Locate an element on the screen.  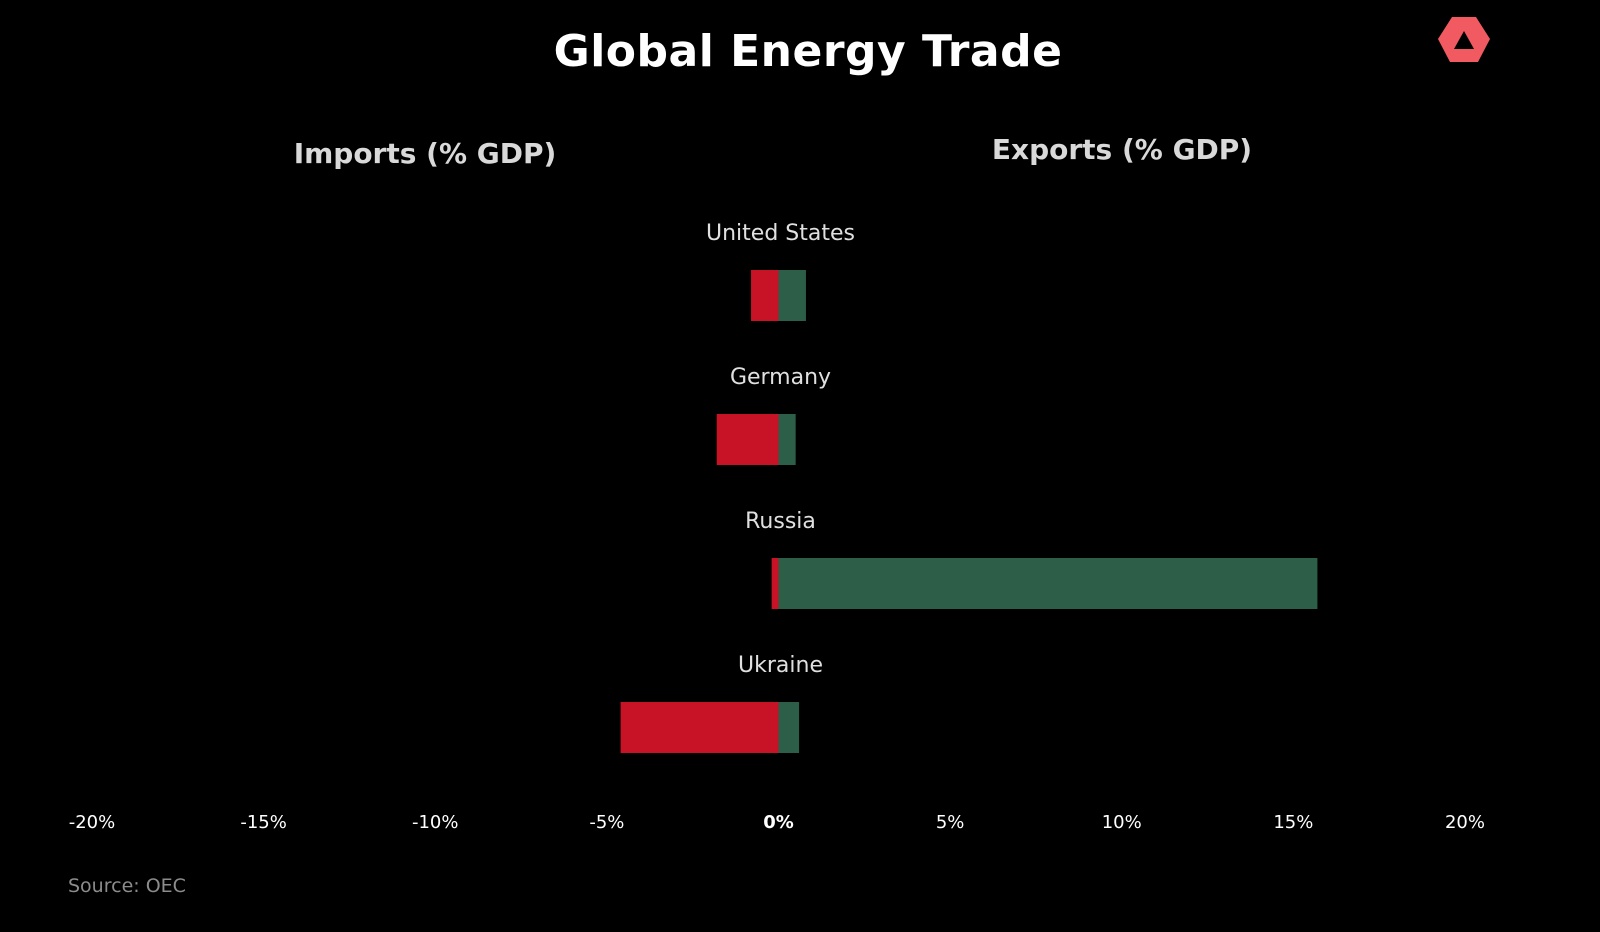
triangle-logo-icon is located at coordinates (1464, 39).